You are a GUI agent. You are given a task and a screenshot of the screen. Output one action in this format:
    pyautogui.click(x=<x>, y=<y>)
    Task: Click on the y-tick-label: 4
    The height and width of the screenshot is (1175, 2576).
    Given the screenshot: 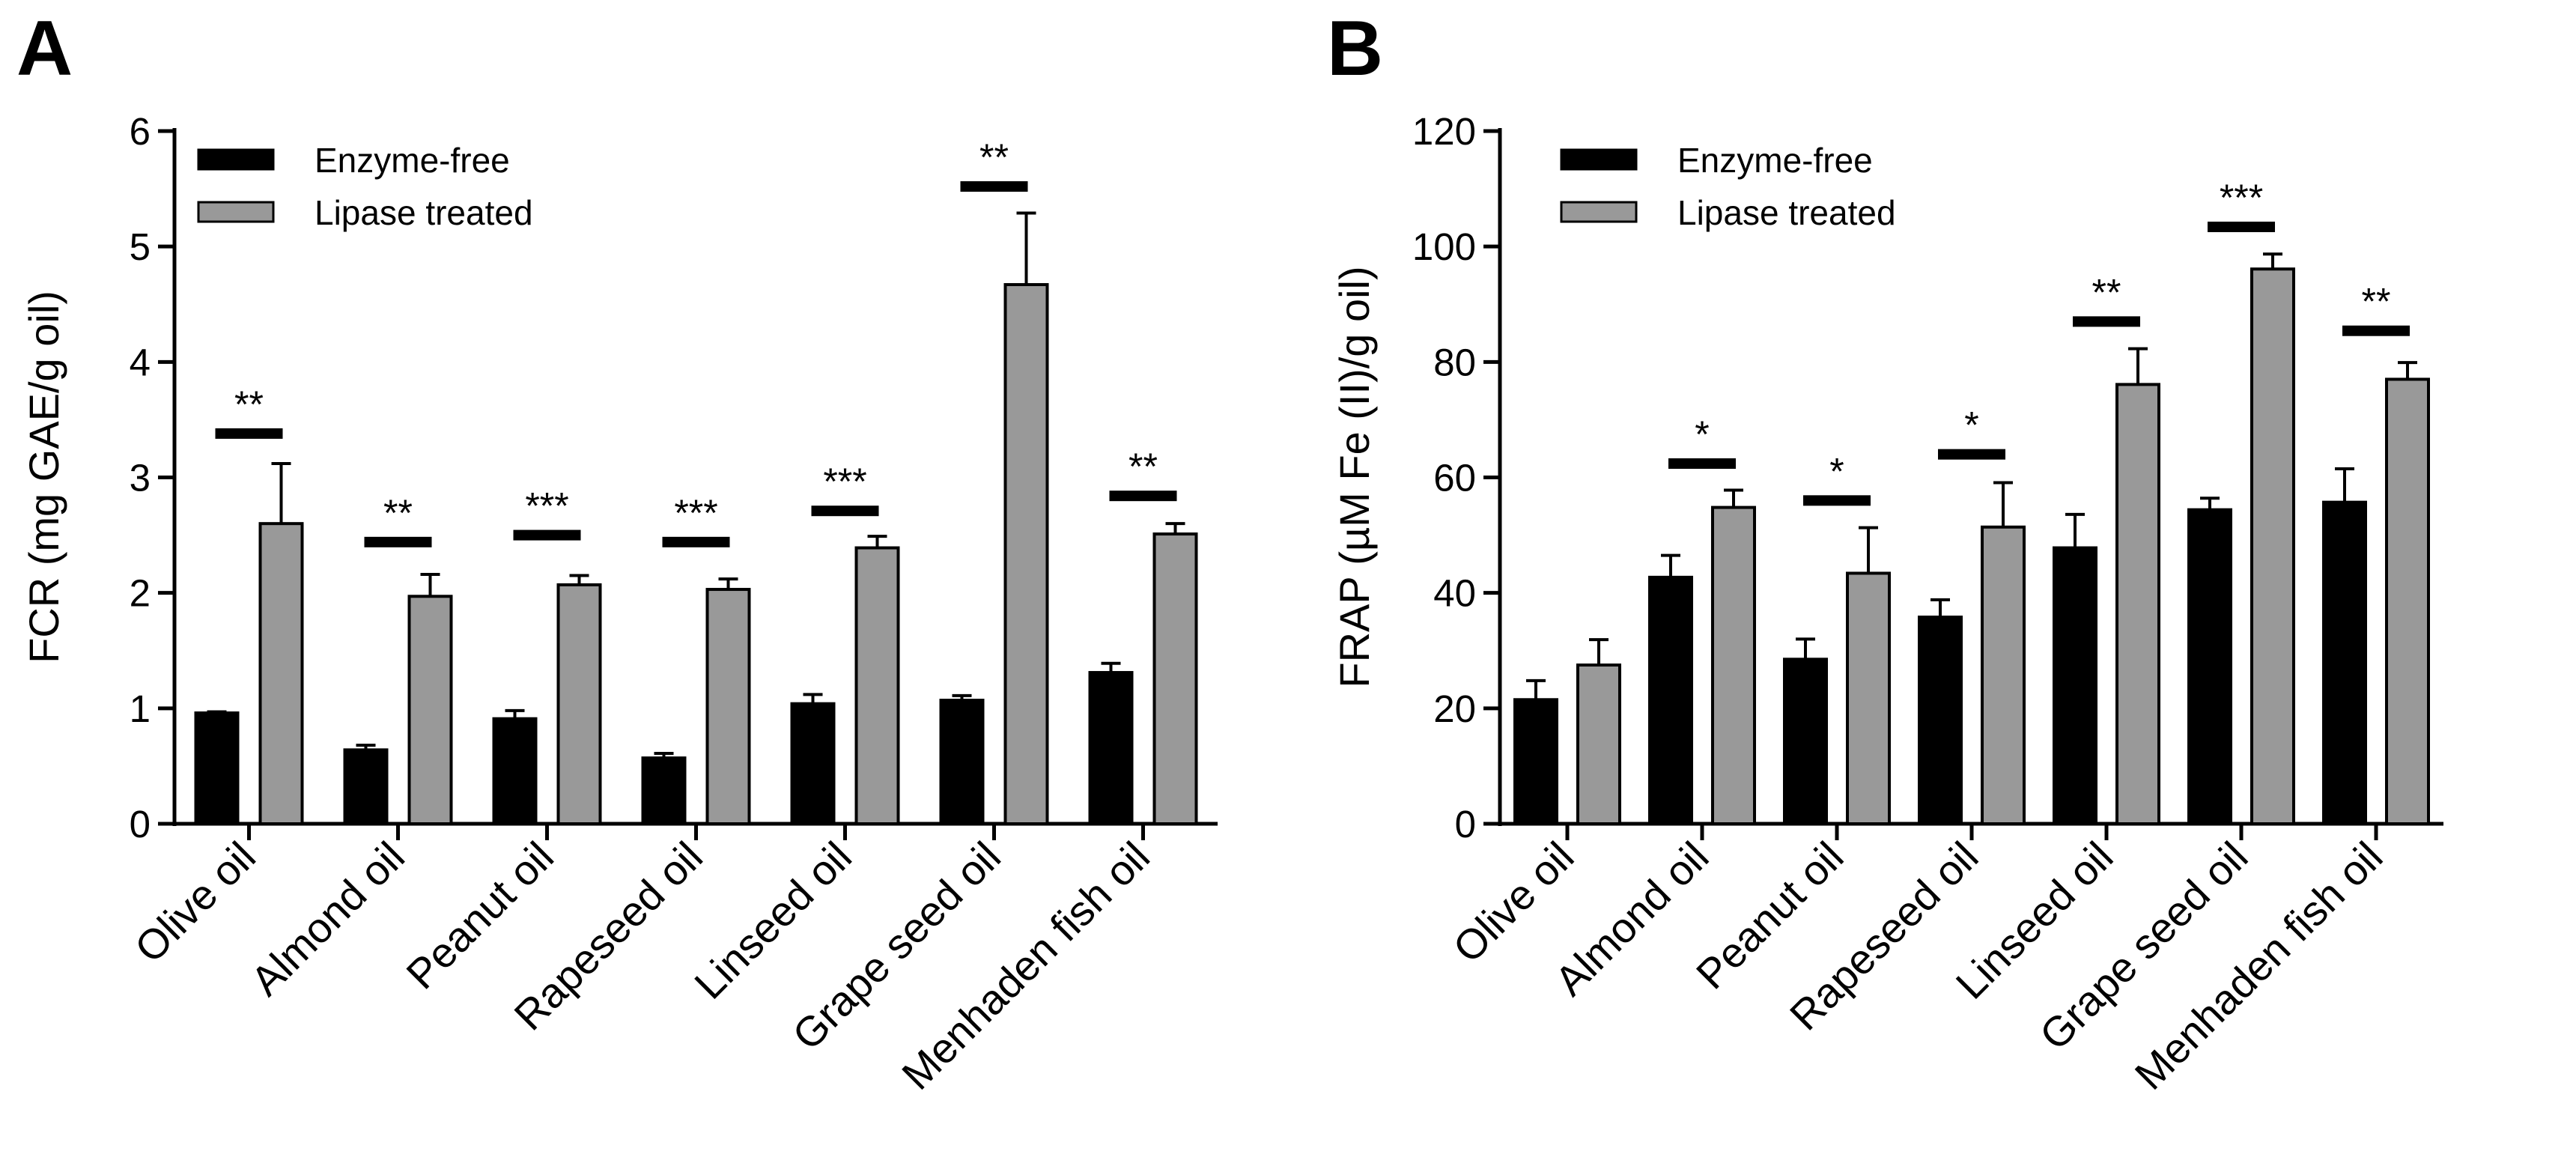 What is the action you would take?
    pyautogui.click(x=140, y=362)
    